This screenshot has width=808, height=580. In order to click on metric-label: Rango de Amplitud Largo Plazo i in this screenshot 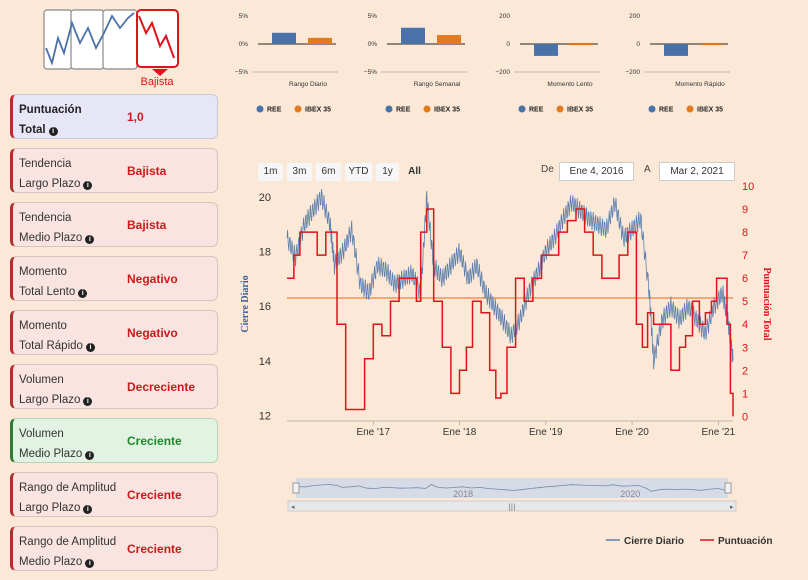, I will do `click(71, 498)`.